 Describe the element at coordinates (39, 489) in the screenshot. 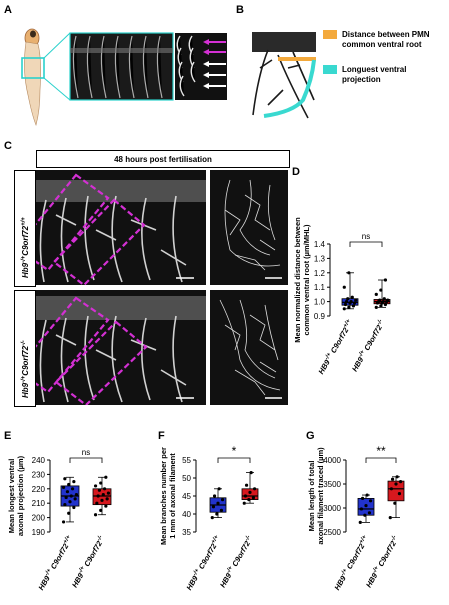

I see `y-tick-label: 220` at that location.